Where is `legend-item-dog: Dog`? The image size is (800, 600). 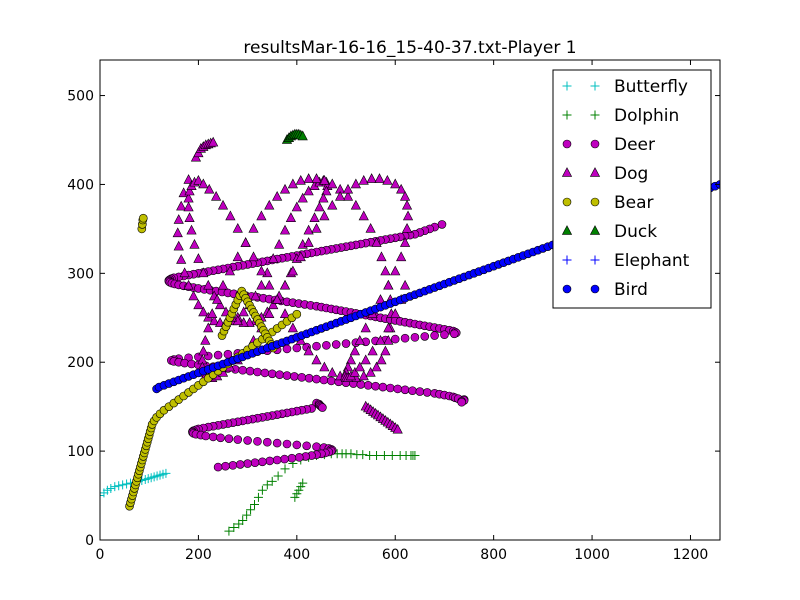
legend-item-dog: Dog is located at coordinates (604, 174).